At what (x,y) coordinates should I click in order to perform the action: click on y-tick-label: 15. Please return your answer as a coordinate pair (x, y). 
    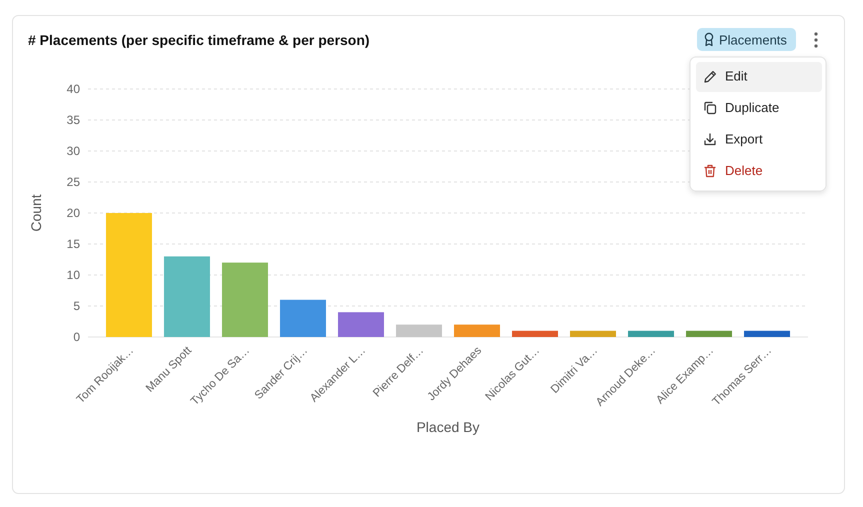
    Looking at the image, I should click on (73, 244).